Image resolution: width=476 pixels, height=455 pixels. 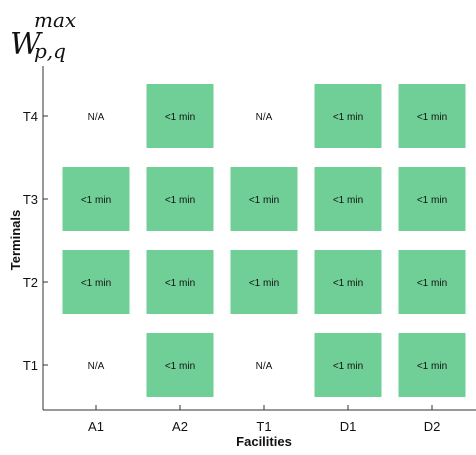 What do you see at coordinates (30, 365) in the screenshot?
I see `y-tick-label: T1` at bounding box center [30, 365].